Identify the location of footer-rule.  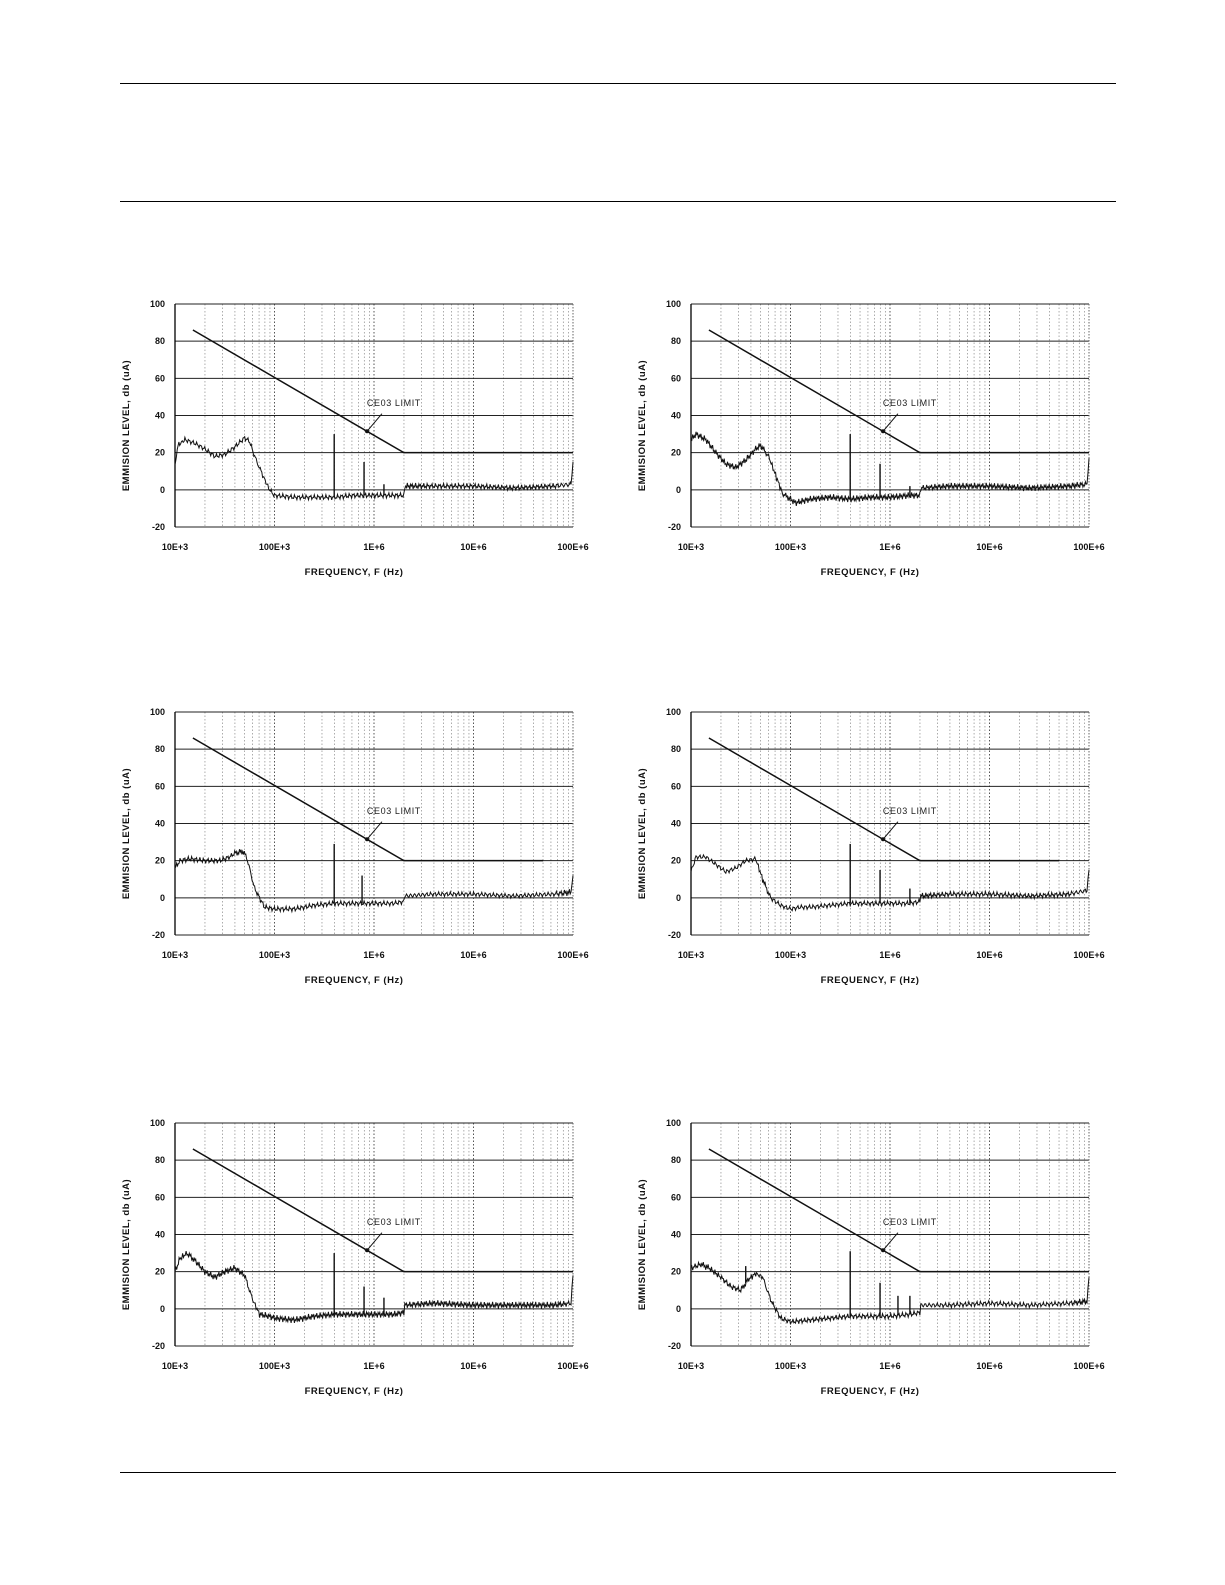
(618, 1472).